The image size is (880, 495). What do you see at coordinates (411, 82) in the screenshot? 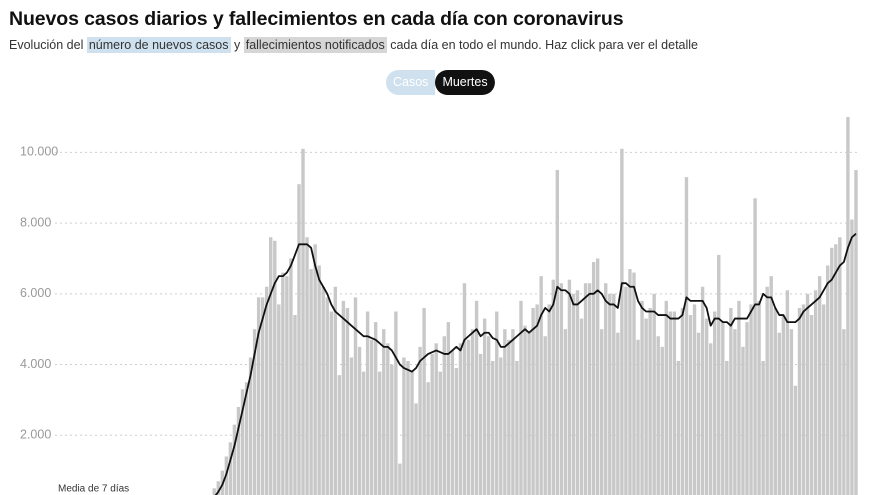
I see `toggle-button: Casos` at bounding box center [411, 82].